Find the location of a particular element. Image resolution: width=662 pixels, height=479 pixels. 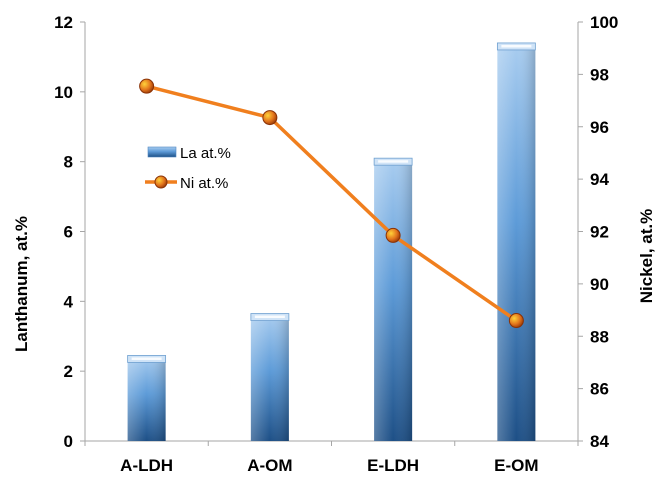

y2-tick-label: 88 is located at coordinates (599, 336).